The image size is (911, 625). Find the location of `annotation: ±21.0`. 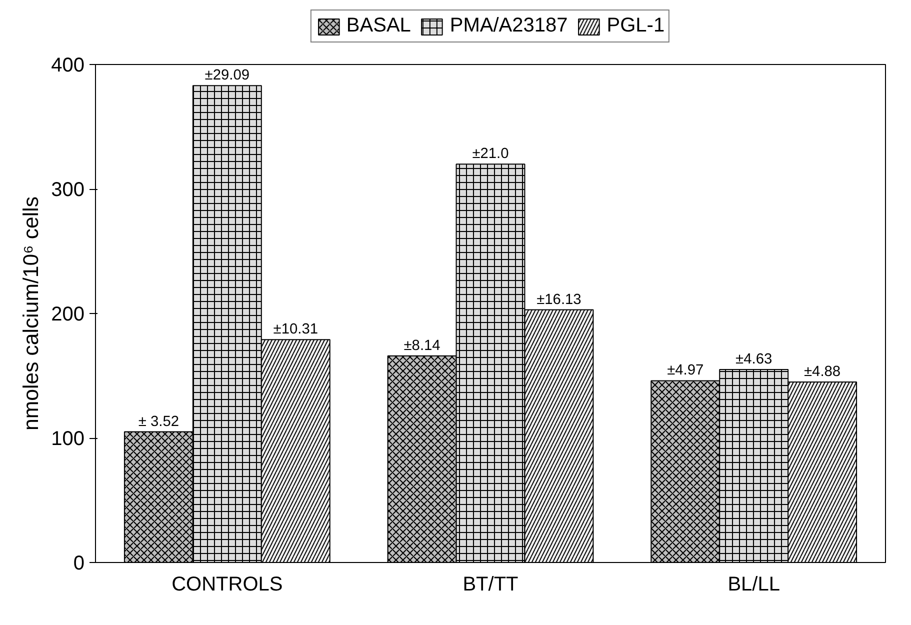

annotation: ±21.0 is located at coordinates (490, 154).